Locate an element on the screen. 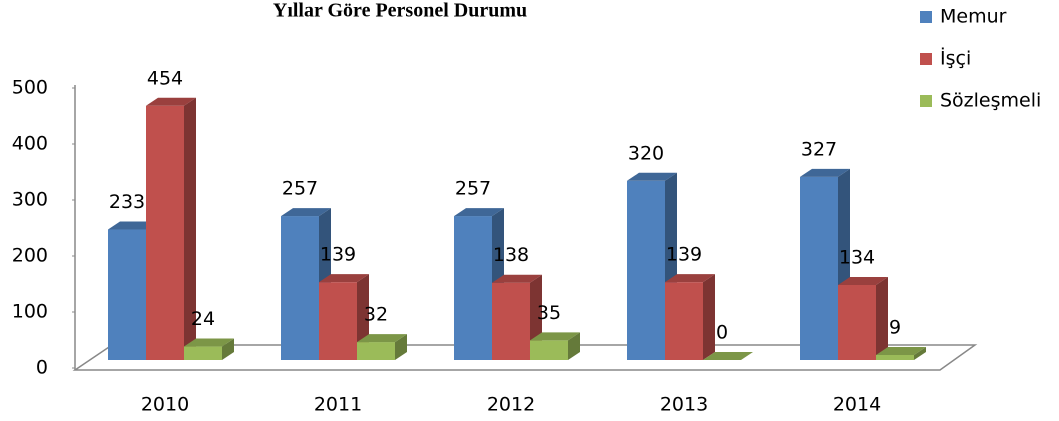  legend-label: İşçi is located at coordinates (955, 58).